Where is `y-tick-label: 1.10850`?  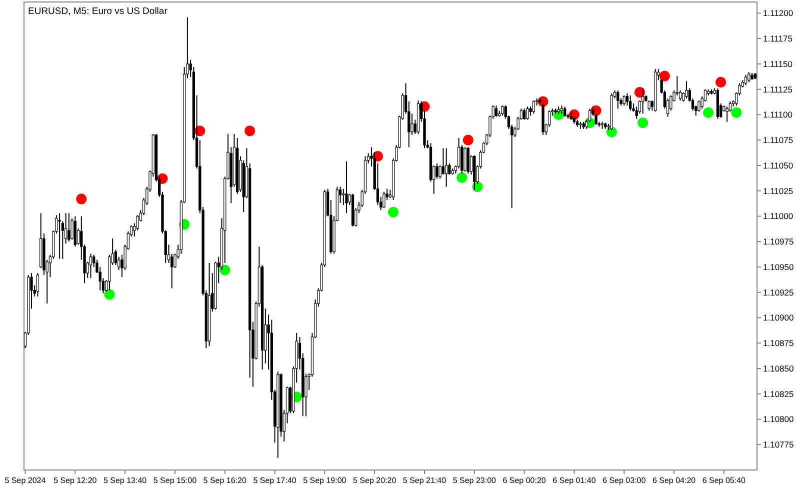 y-tick-label: 1.10850 is located at coordinates (778, 368).